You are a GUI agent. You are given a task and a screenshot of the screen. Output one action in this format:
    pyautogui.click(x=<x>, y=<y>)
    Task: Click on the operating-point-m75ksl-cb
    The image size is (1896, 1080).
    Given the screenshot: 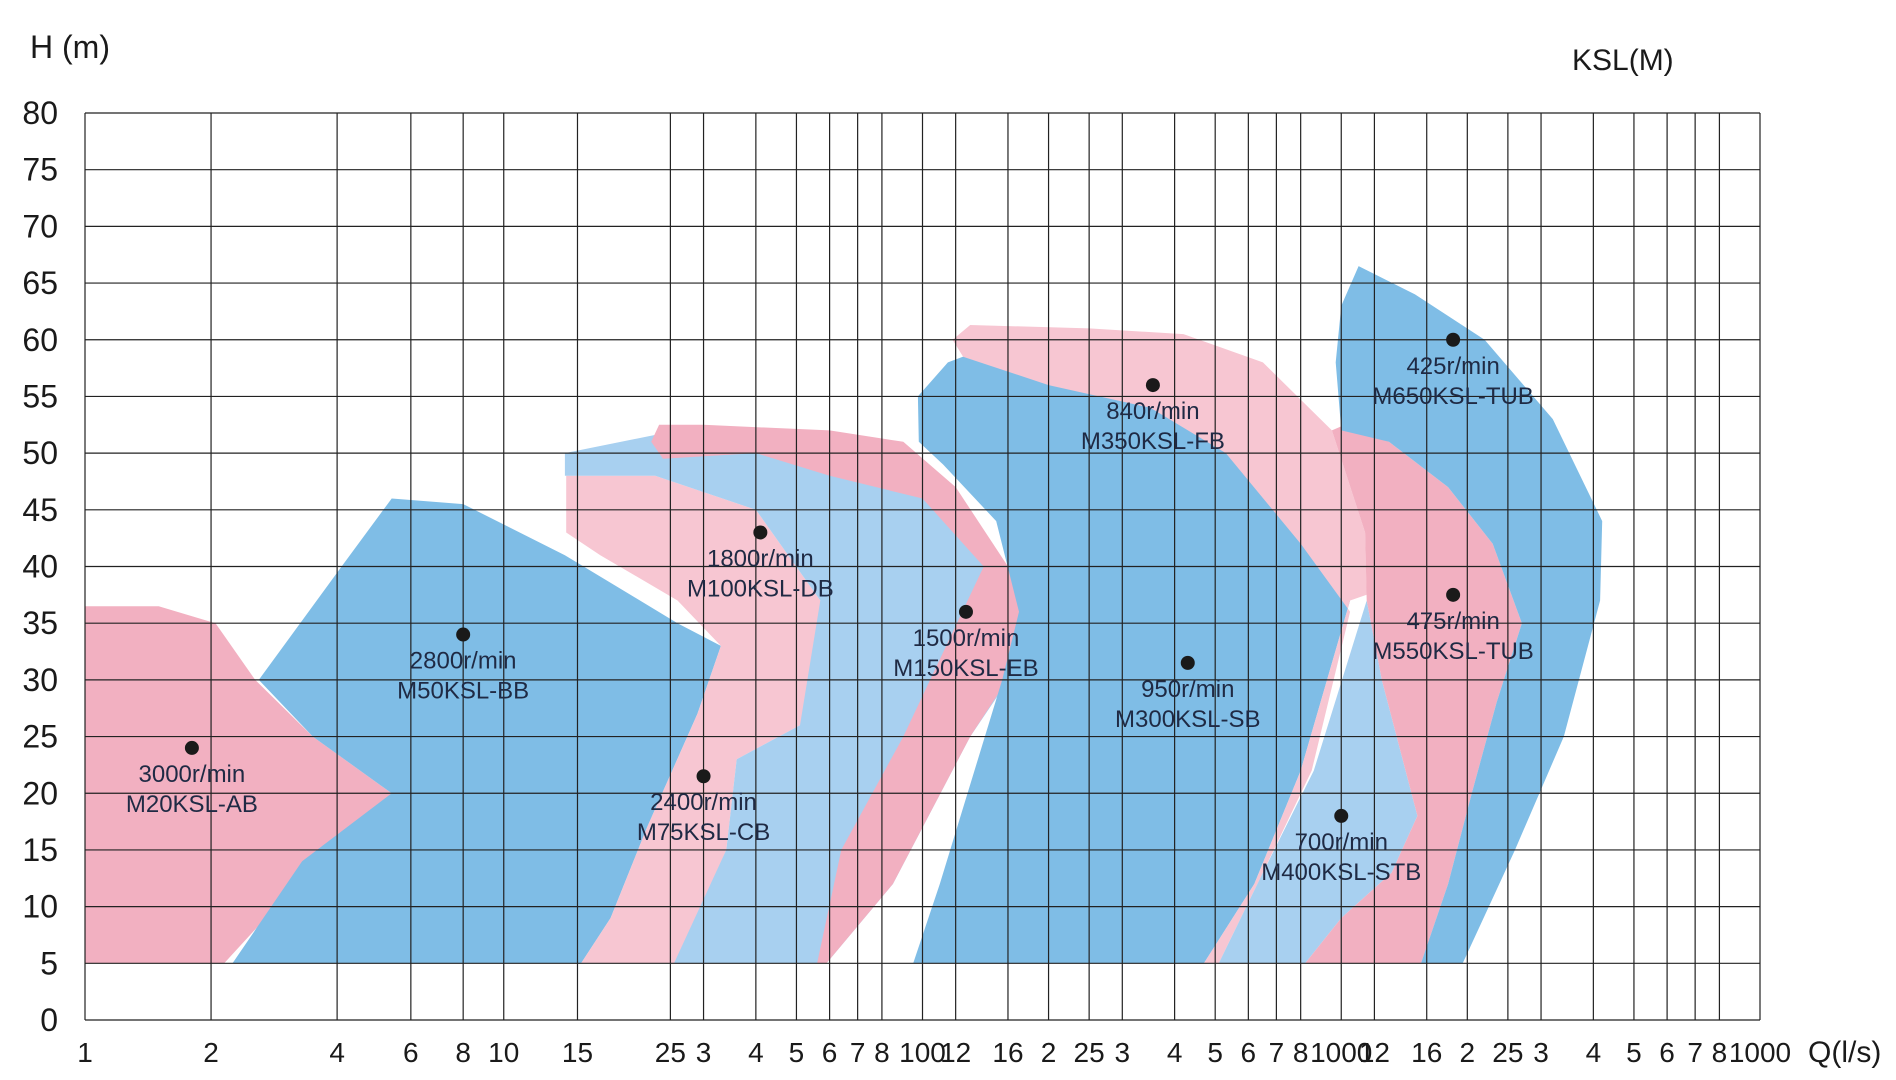 What is the action you would take?
    pyautogui.click(x=703, y=776)
    